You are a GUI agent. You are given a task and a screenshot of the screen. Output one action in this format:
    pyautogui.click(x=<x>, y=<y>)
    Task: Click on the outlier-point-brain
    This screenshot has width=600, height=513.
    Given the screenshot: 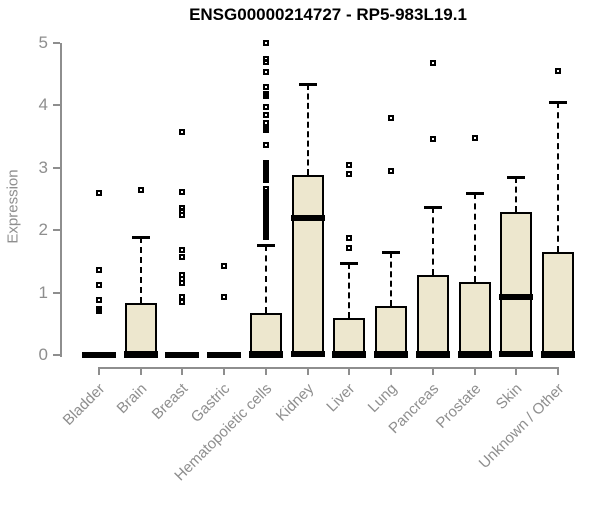 What is the action you would take?
    pyautogui.click(x=140, y=189)
    